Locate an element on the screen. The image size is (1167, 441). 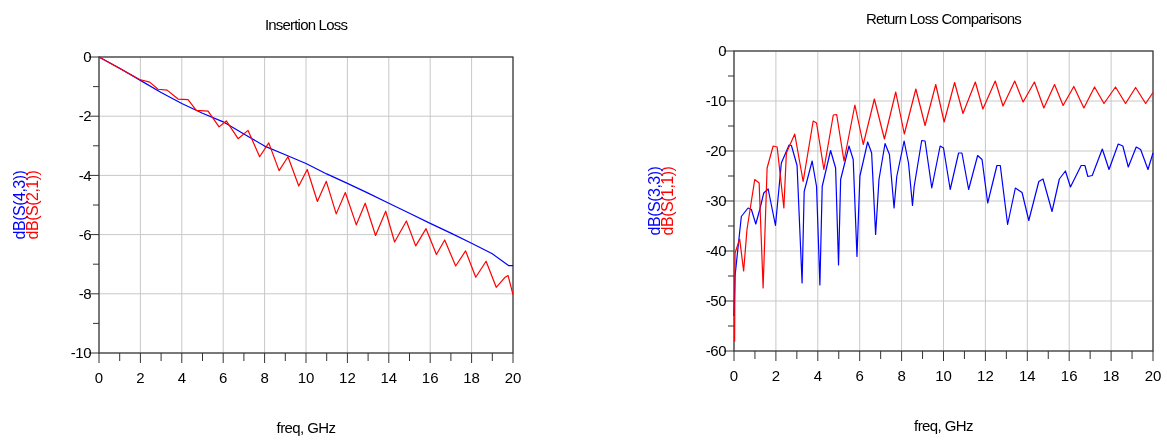
chart-title: Return Loss Comparisons is located at coordinates (943, 18).